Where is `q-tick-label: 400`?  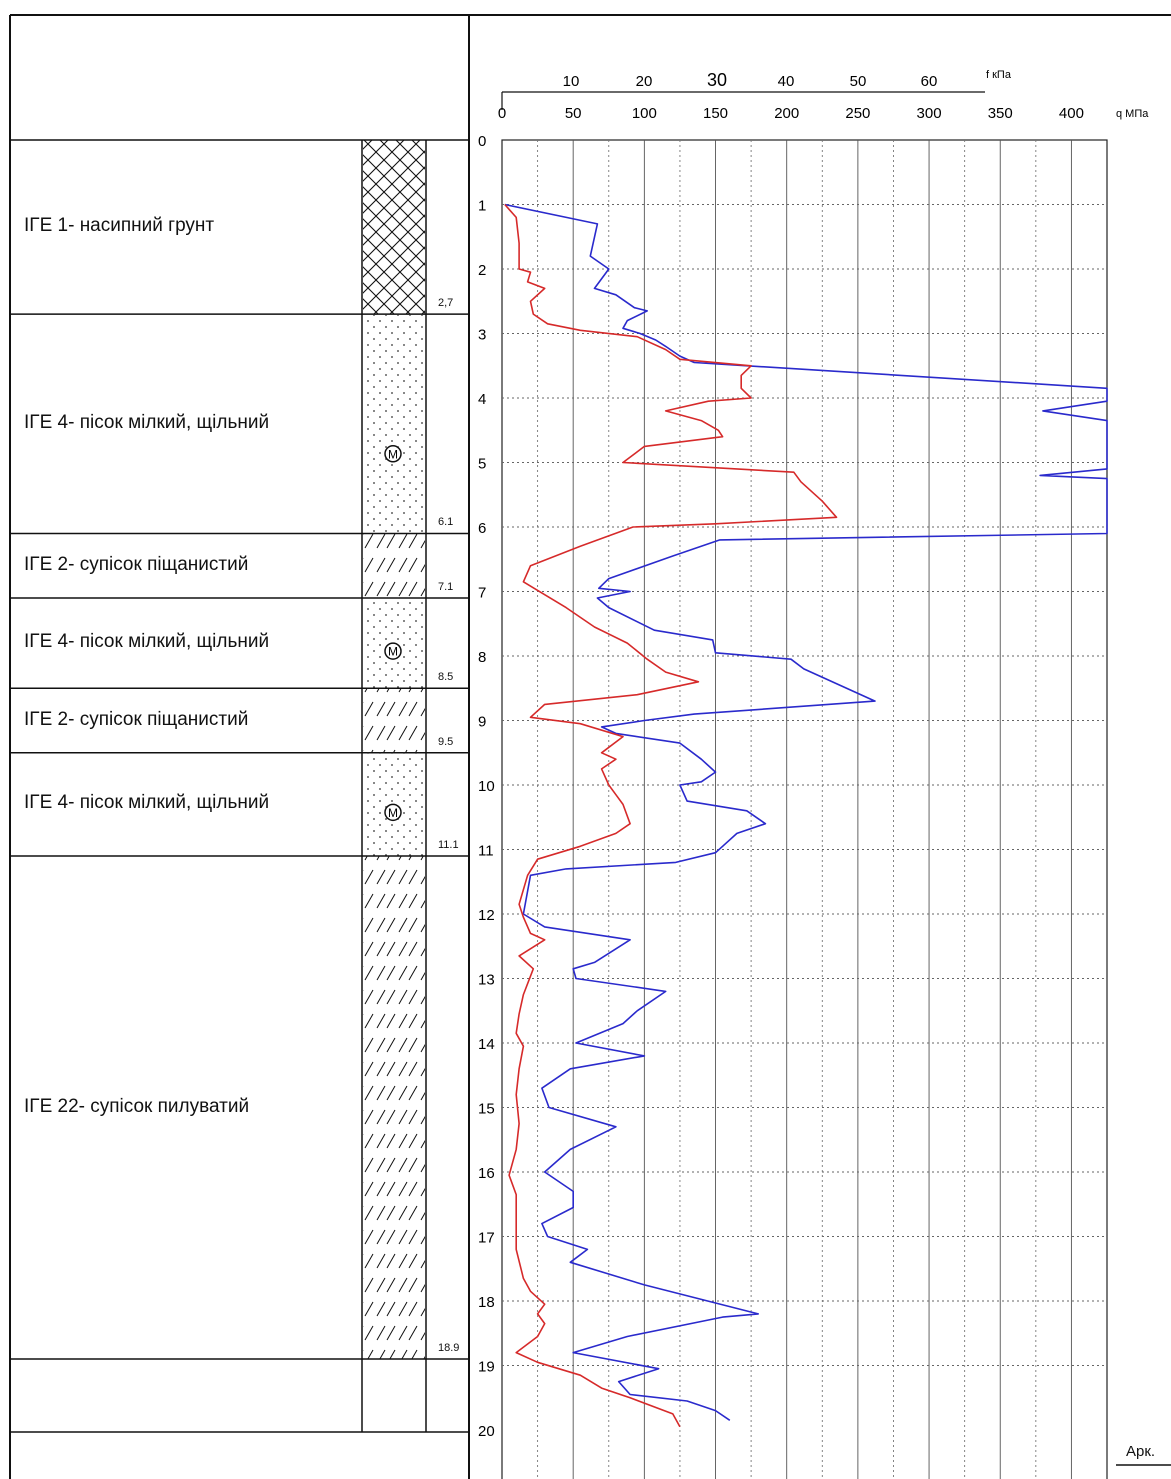 q-tick-label: 400 is located at coordinates (1071, 113).